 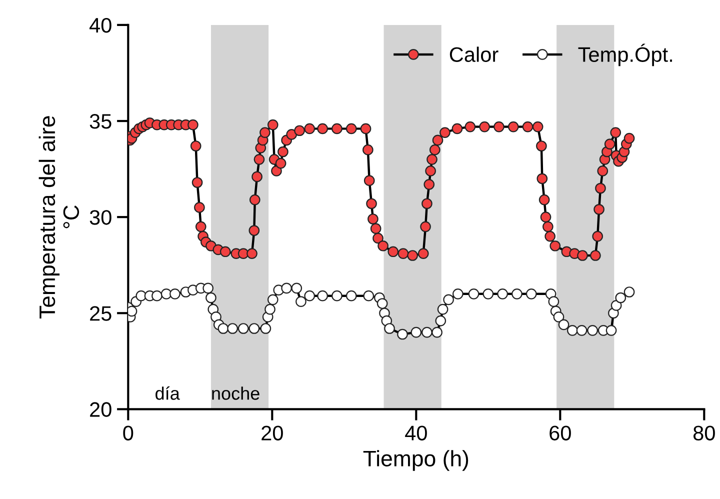 I want to click on y-tick-label: 25, so click(x=101, y=313).